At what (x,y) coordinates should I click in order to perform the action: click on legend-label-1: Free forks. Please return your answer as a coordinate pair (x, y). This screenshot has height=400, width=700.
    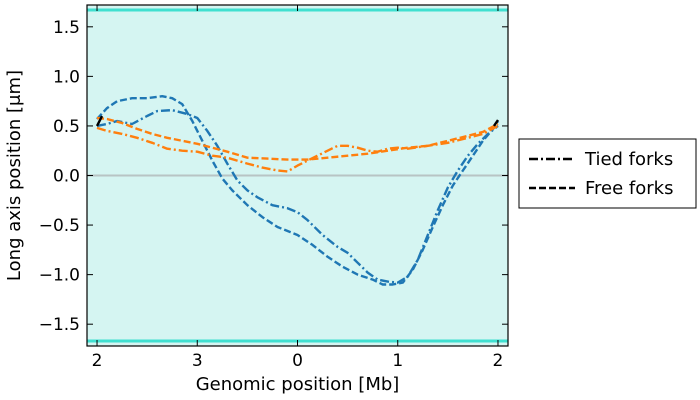
    Looking at the image, I should click on (629, 188).